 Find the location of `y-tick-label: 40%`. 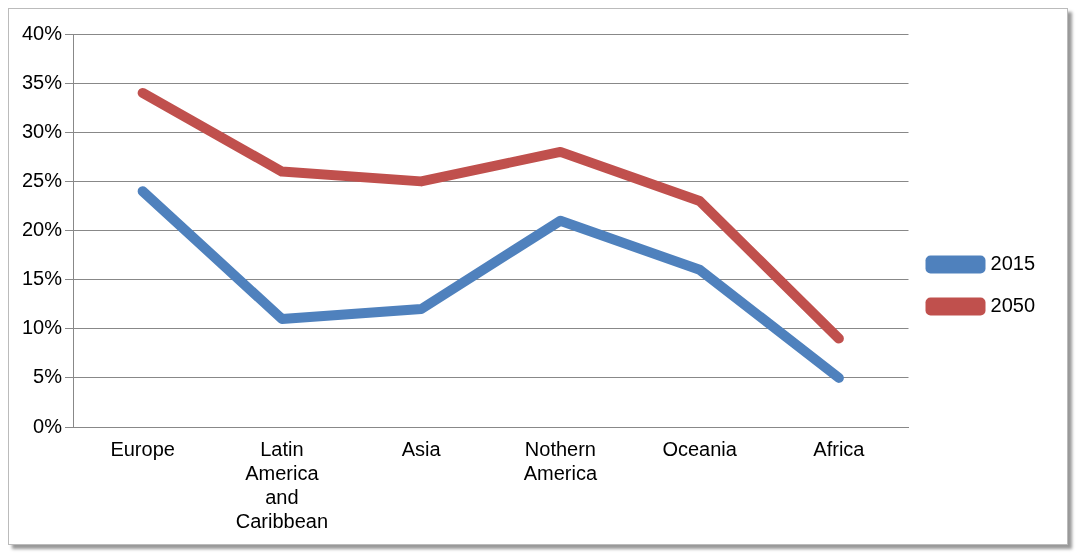

y-tick-label: 40% is located at coordinates (42, 32).